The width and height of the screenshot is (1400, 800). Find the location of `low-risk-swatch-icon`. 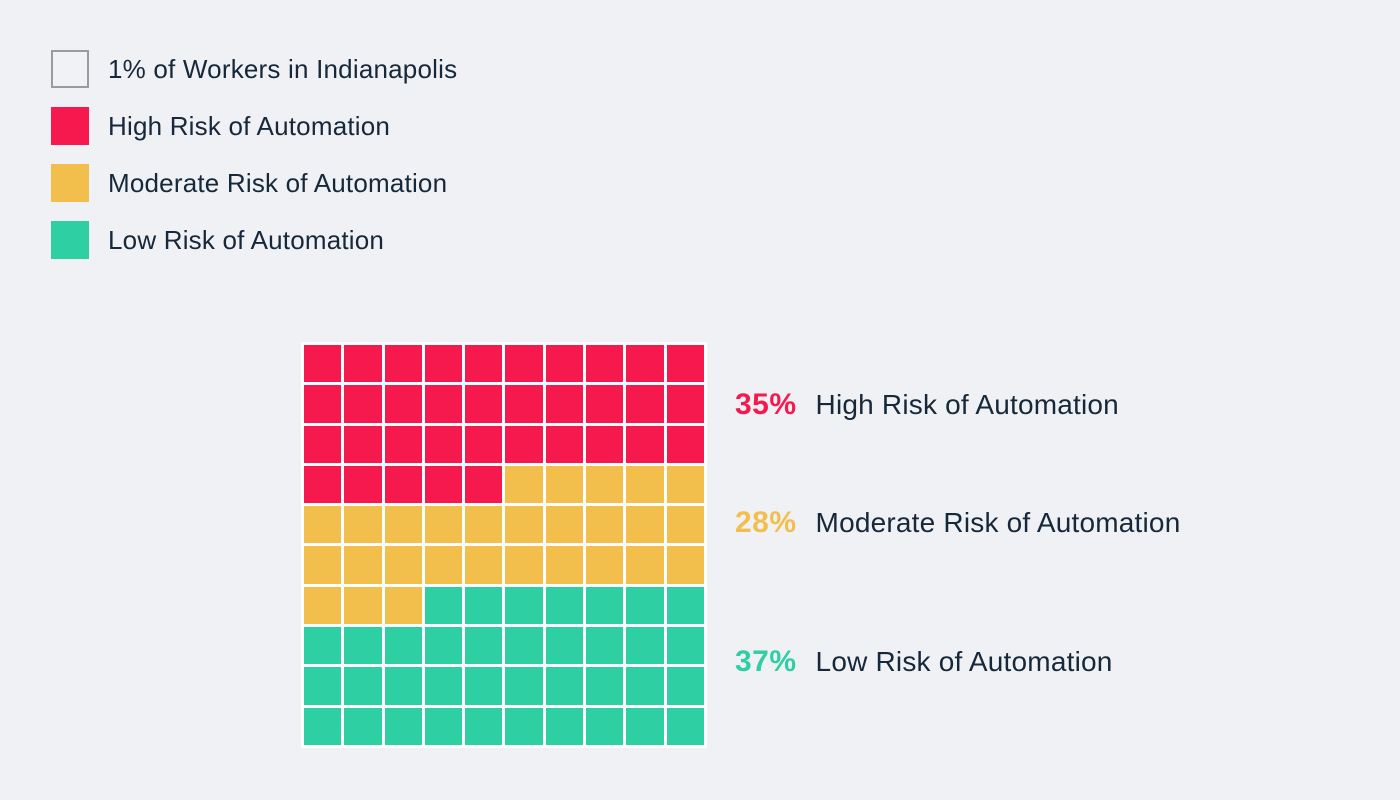

low-risk-swatch-icon is located at coordinates (70, 240).